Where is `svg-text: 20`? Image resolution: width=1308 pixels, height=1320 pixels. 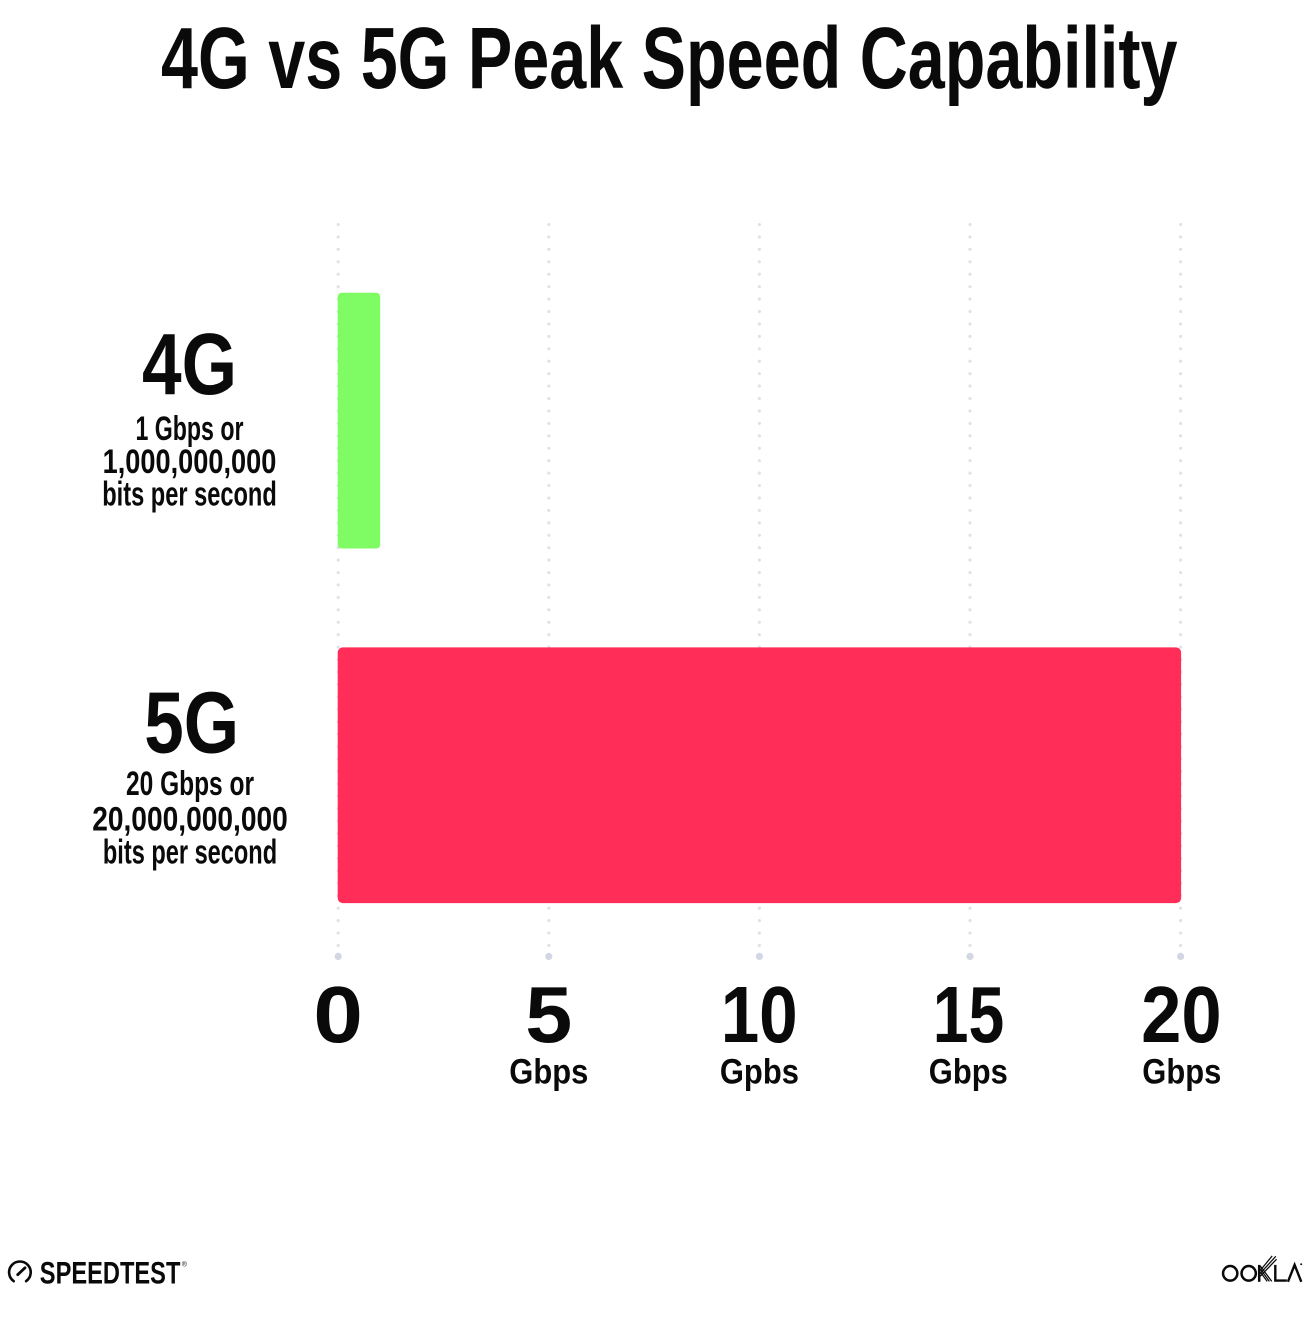 svg-text: 20 is located at coordinates (1181, 1014).